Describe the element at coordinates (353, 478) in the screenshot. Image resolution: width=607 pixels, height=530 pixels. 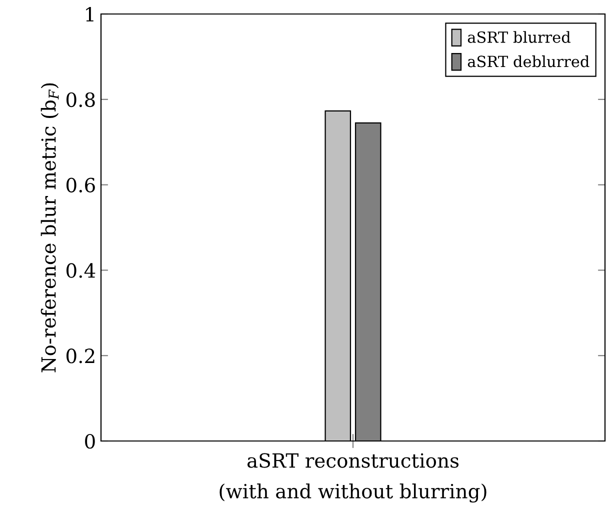
I see `x-tick-label: aSRT reconstructions (with and without blurring)` at that location.